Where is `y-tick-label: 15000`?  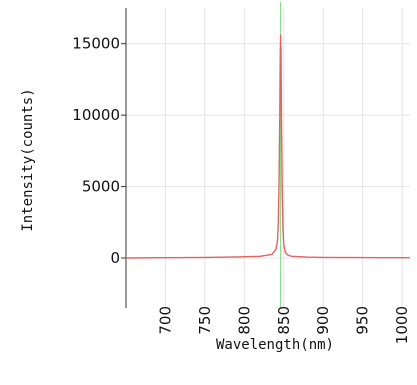
y-tick-label: 15000 is located at coordinates (96, 44).